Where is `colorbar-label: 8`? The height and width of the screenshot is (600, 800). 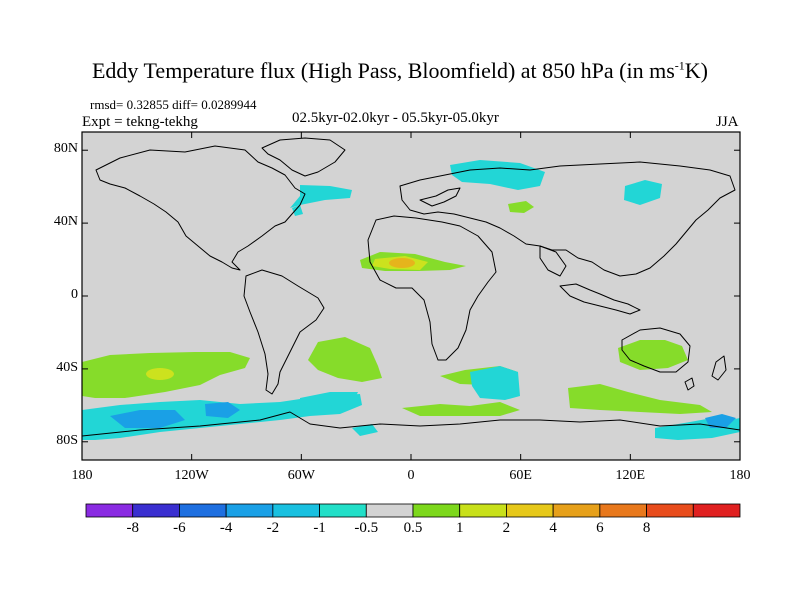 colorbar-label: 8 is located at coordinates (646, 528).